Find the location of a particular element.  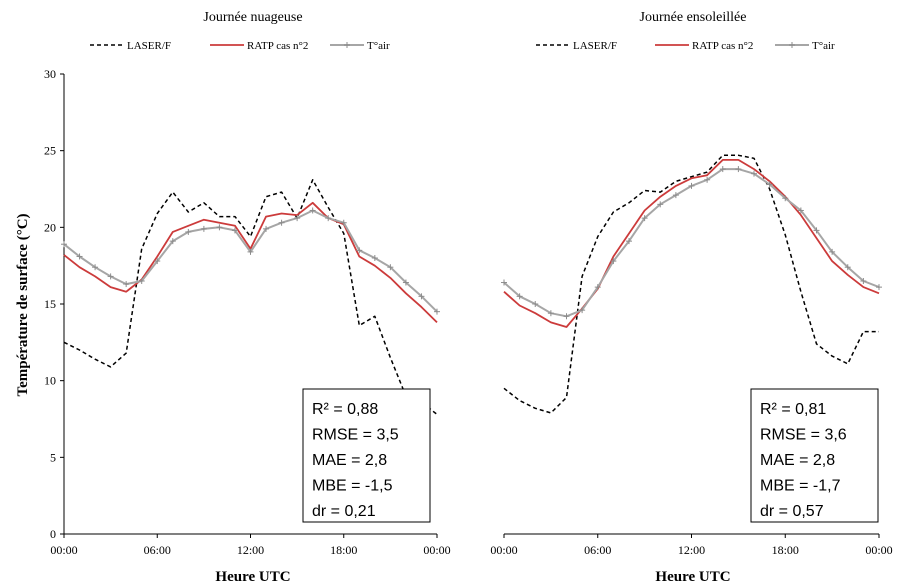

statistic-line: MBE = -1,5 is located at coordinates (352, 486).